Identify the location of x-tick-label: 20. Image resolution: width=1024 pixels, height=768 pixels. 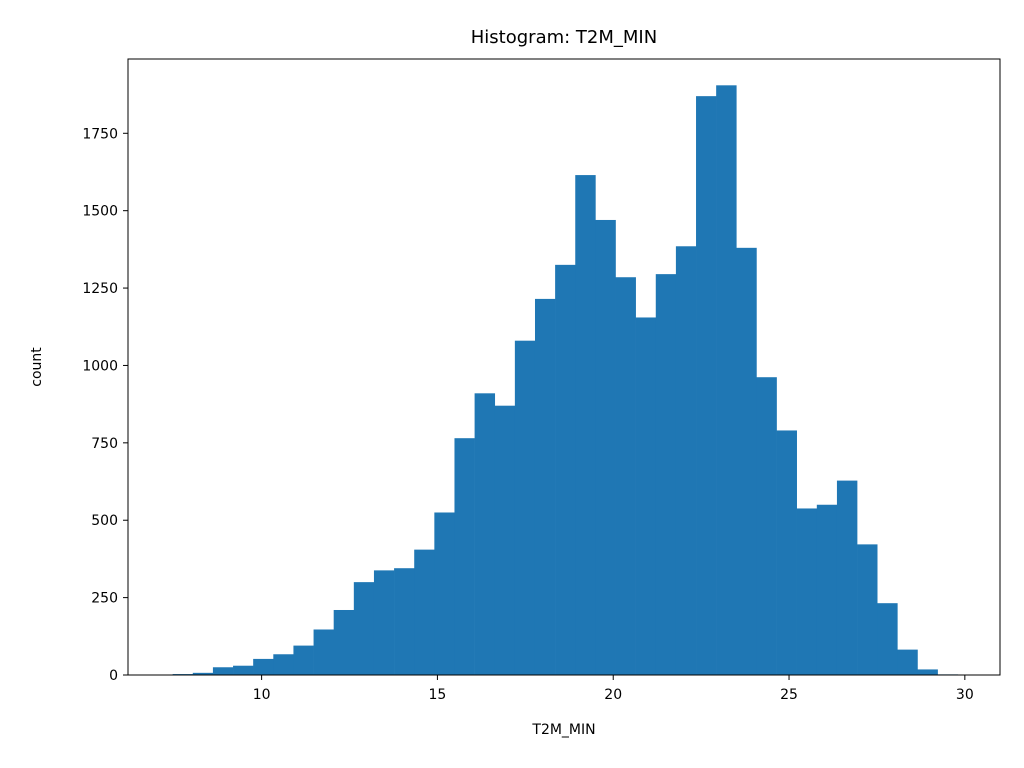
(613, 695).